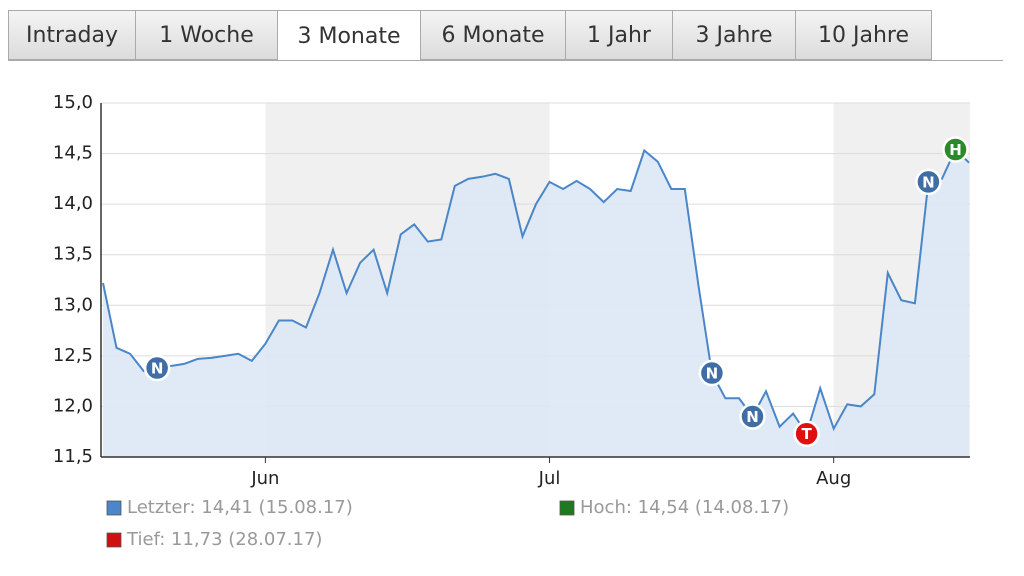 Image resolution: width=1024 pixels, height=576 pixels. Describe the element at coordinates (549, 478) in the screenshot. I see `x-tick-label: Jul` at that location.